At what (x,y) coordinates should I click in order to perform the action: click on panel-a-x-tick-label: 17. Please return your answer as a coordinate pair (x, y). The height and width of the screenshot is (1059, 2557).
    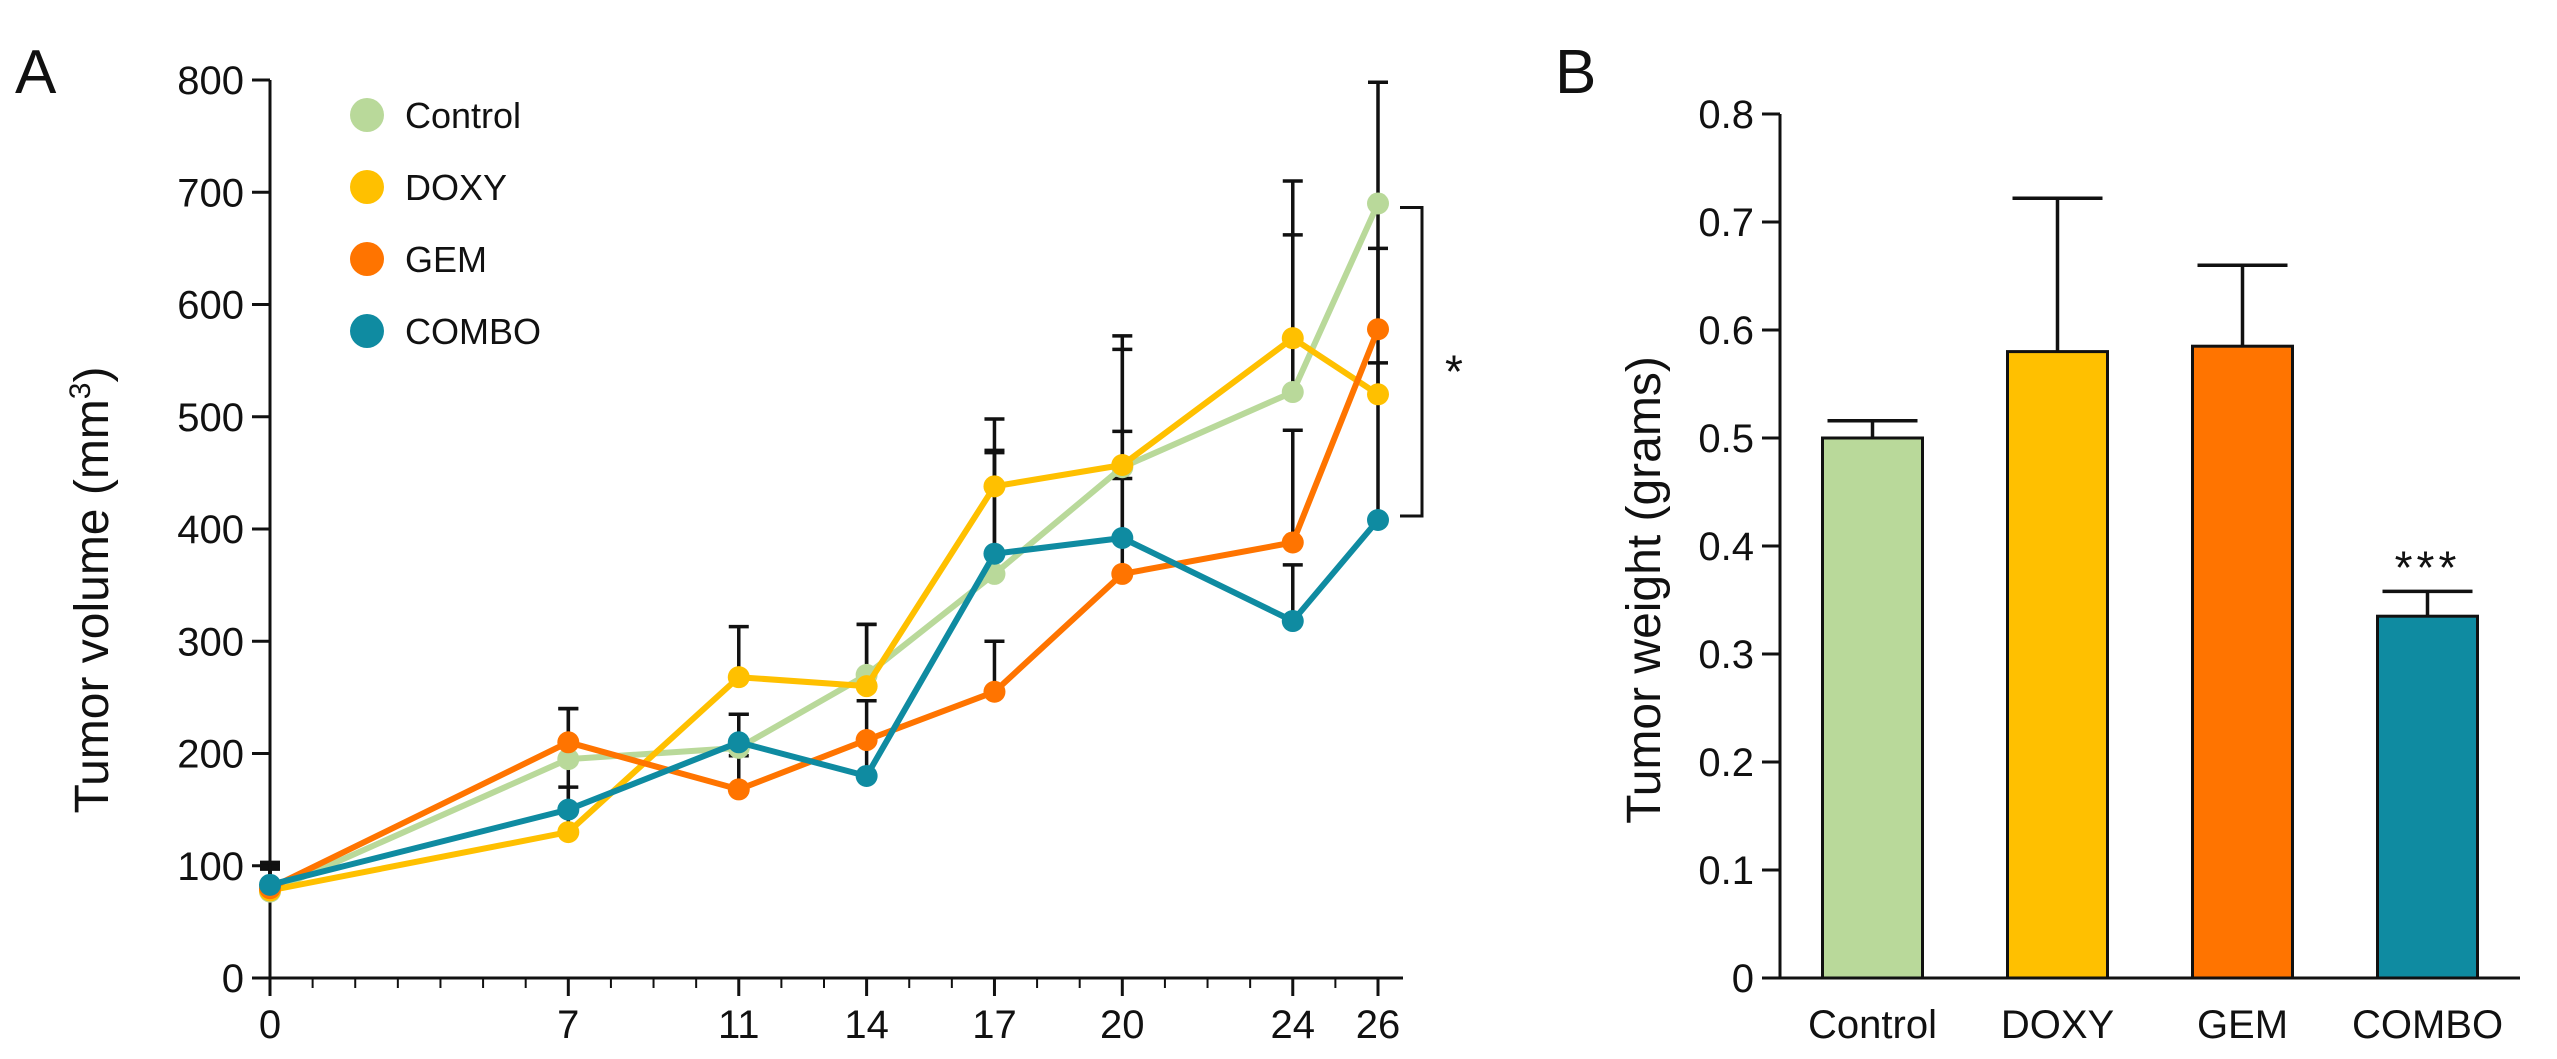
    Looking at the image, I should click on (994, 1025).